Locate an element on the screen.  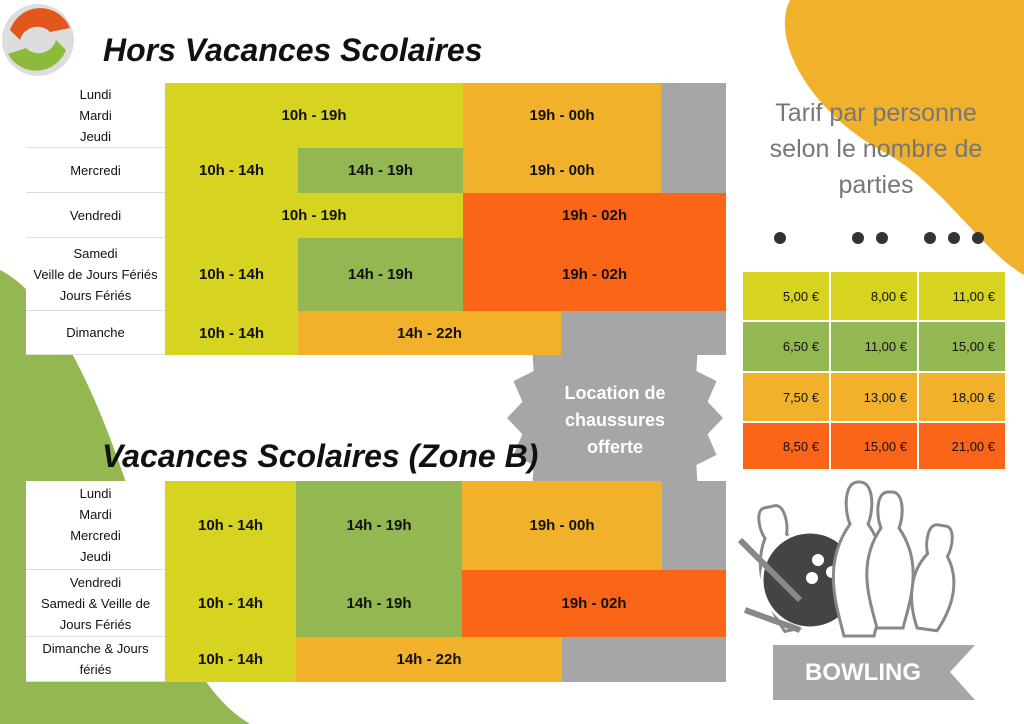
badge-shape is located at coordinates (615, 418).